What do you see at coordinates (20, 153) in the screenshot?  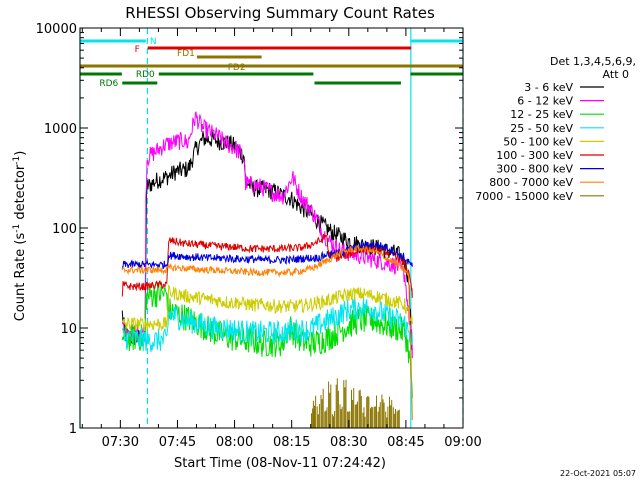 I see `y-axis-label-part: )` at bounding box center [20, 153].